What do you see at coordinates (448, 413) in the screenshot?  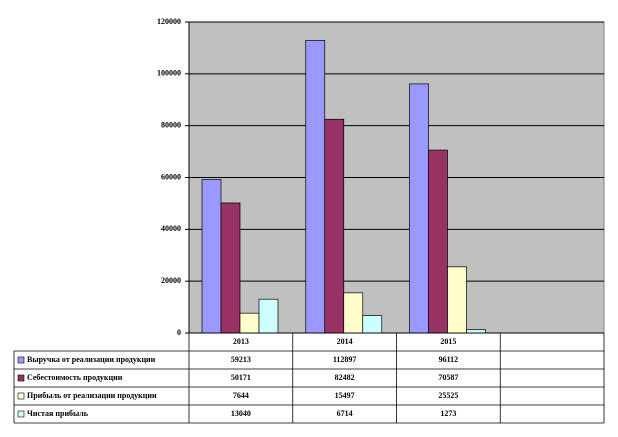 I see `table-value: 1273` at bounding box center [448, 413].